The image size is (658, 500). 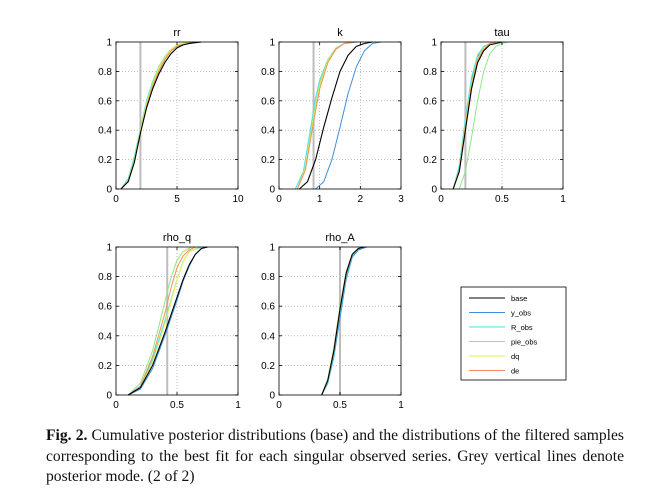 I want to click on chart-title: rr, so click(x=177, y=33).